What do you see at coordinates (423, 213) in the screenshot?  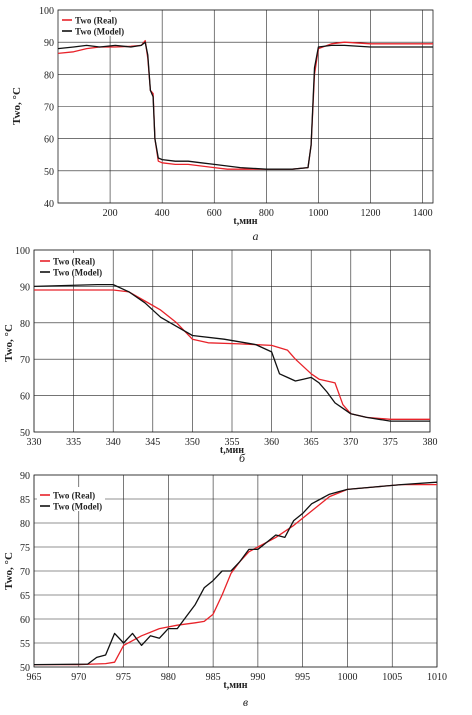 I see `x-tick-label: 1400` at bounding box center [423, 213].